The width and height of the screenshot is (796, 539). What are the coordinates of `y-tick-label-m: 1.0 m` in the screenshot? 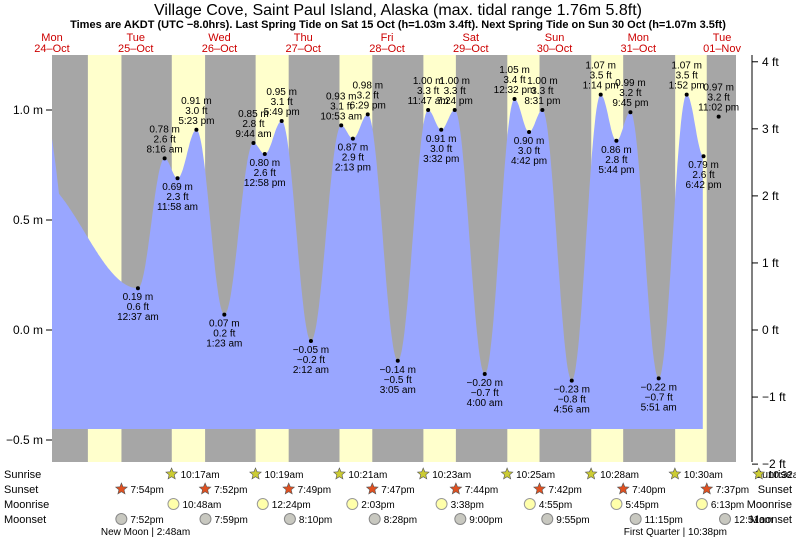 It's located at (28, 110).